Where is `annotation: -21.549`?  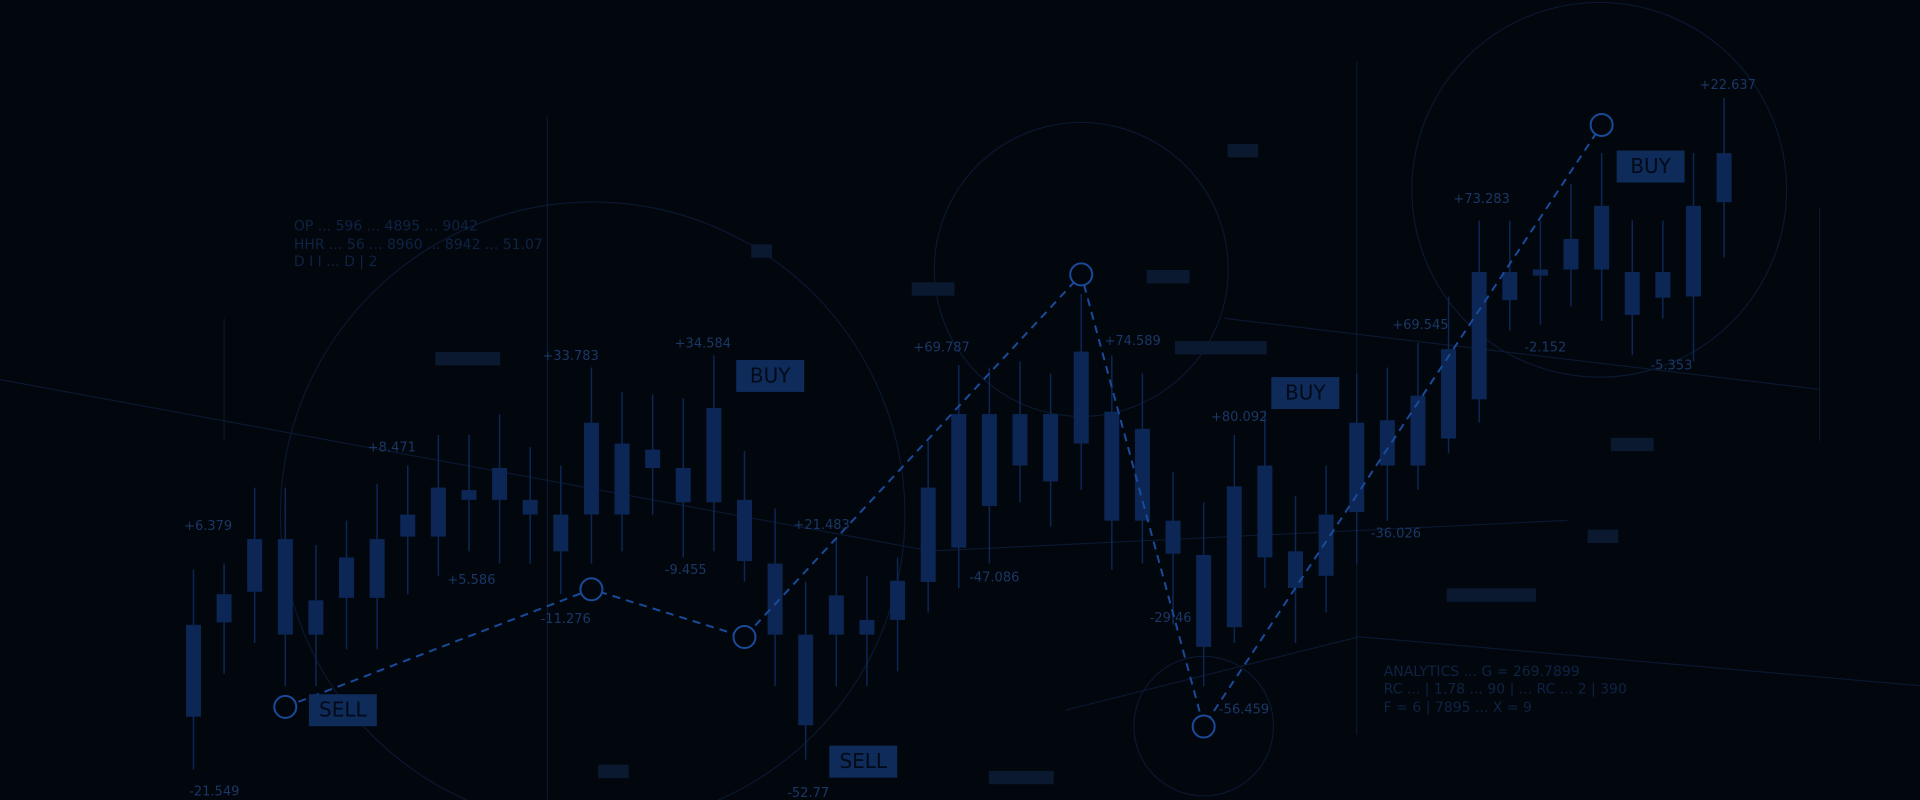
annotation: -21.549 is located at coordinates (214, 792).